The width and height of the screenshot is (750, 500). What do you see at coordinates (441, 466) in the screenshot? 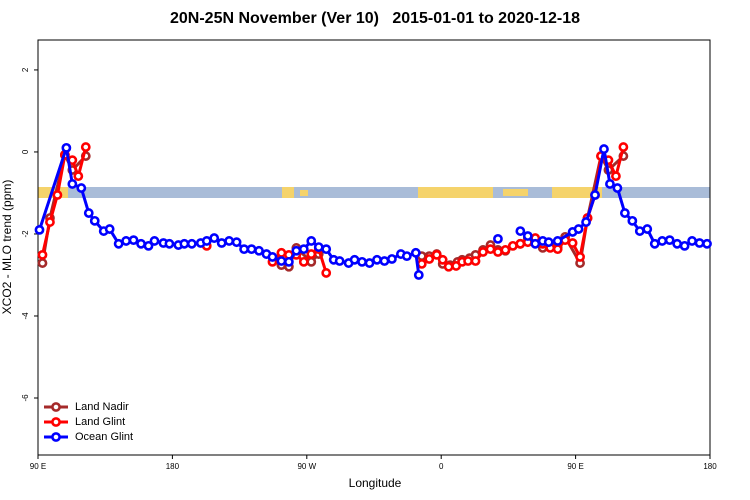
I see `x-tick-label: 0` at bounding box center [441, 466].